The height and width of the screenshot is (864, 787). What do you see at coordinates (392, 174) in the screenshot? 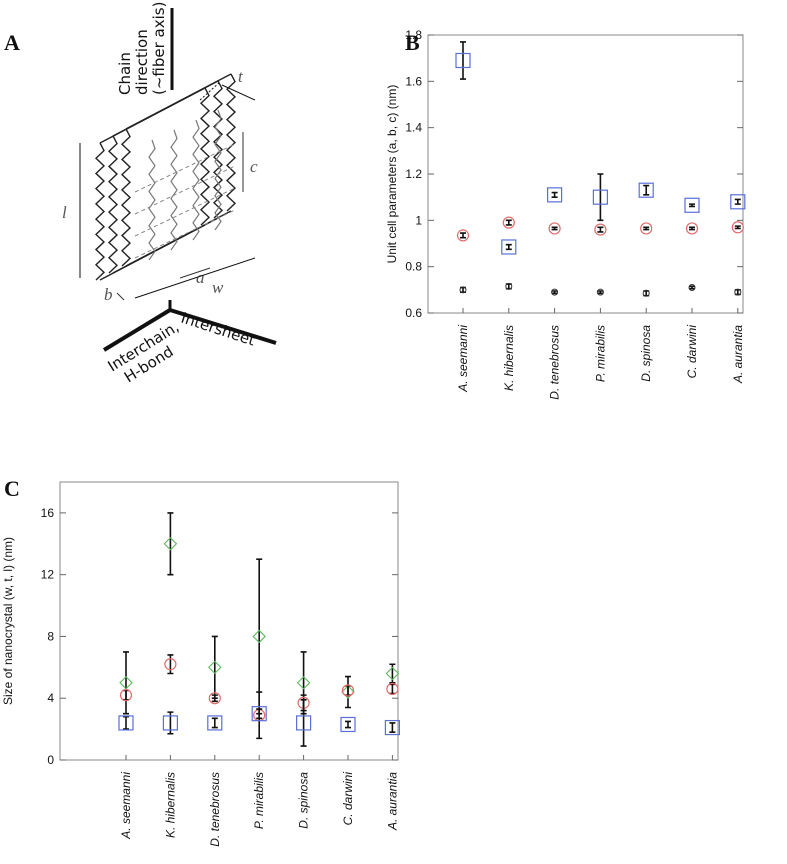
I see `y-axis-label: Unit cell parameters (a, b, c) (nm)` at bounding box center [392, 174].